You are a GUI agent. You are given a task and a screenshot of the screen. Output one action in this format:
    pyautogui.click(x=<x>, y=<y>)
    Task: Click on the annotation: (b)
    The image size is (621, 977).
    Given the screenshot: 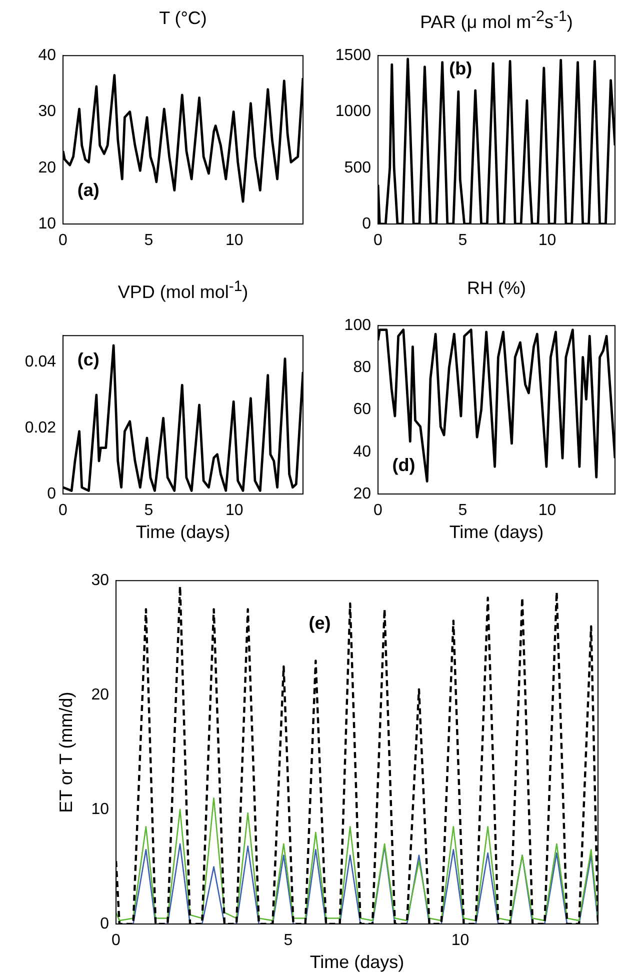 What is the action you would take?
    pyautogui.click(x=460, y=68)
    